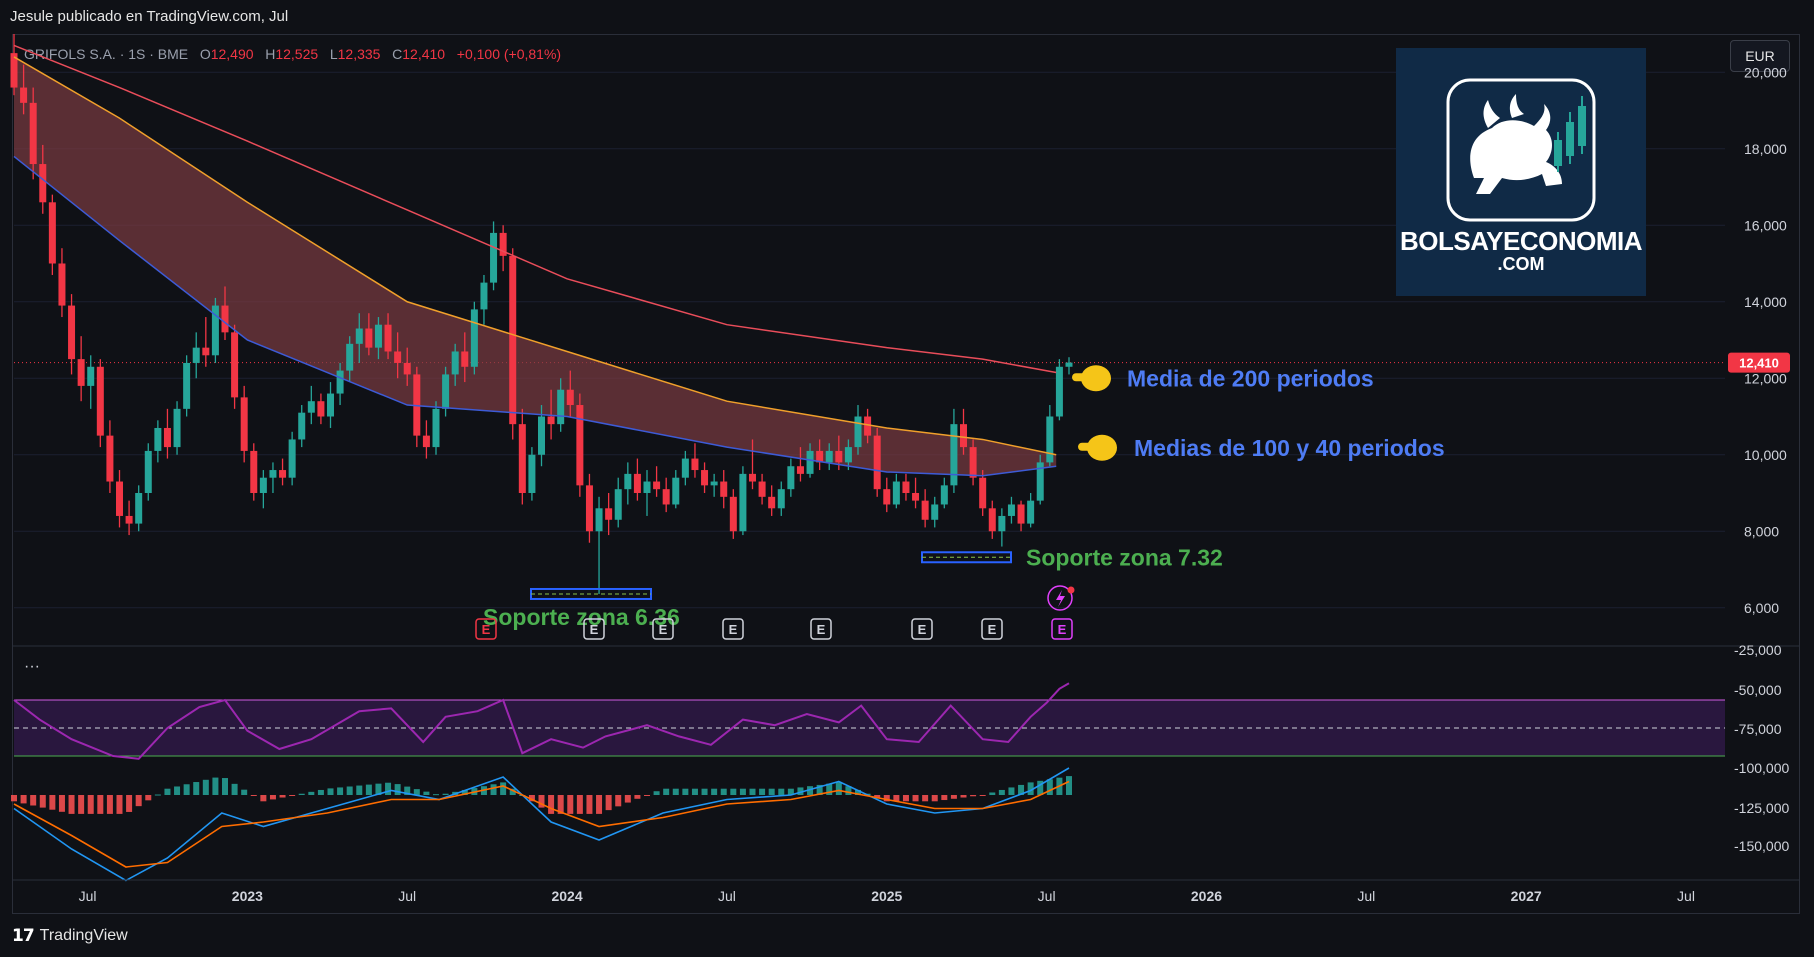 The width and height of the screenshot is (1814, 957). I want to click on hand-palm, so click(1102, 447).